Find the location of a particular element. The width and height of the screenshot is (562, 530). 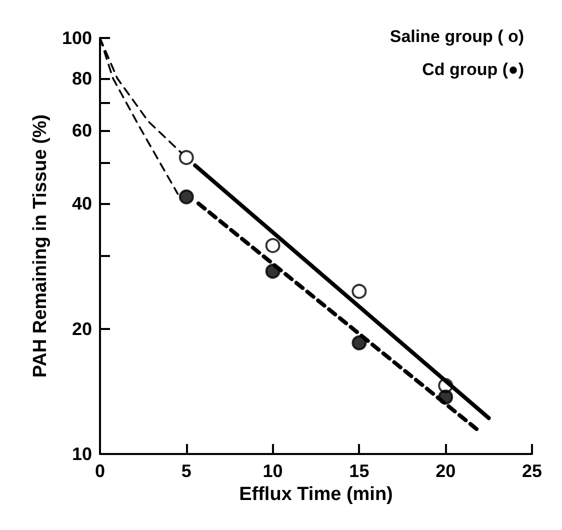

x-tick-label: 25 is located at coordinates (532, 471).